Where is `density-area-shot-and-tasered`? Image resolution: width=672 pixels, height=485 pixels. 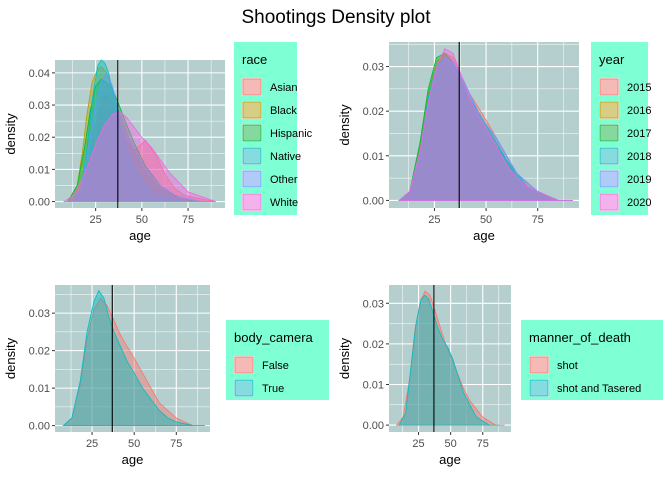 density-area-shot-and-tasered is located at coordinates (449, 360).